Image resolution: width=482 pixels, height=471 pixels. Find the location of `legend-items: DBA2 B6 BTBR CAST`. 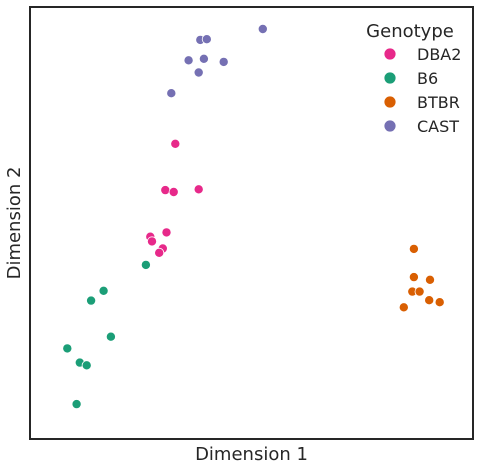

legend-items: DBA2 B6 BTBR CAST is located at coordinates (422, 90).